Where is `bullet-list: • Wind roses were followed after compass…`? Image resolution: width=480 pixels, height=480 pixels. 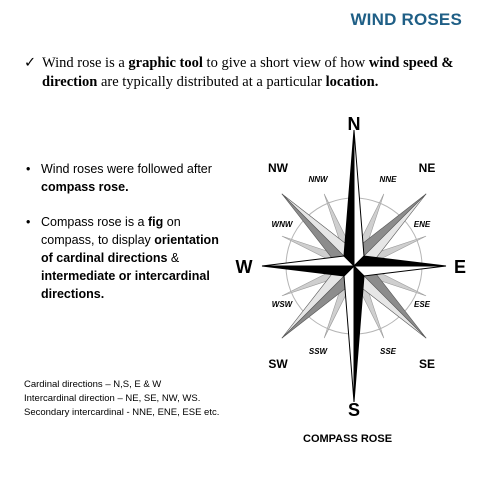 bullet-list: • Wind roses were followed after compass… is located at coordinates (129, 240).